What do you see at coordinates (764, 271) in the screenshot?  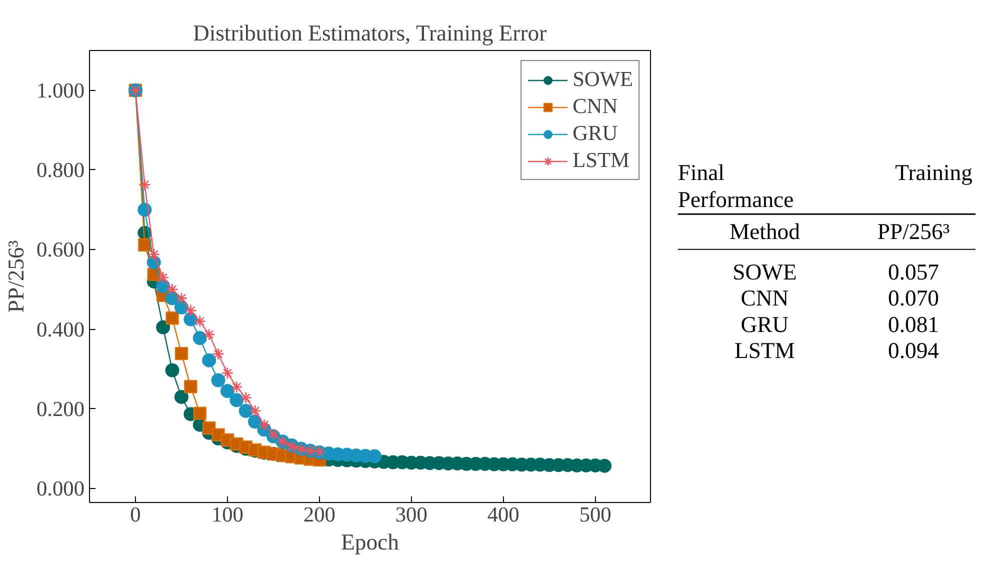 I see `category-label: SOWE` at bounding box center [764, 271].